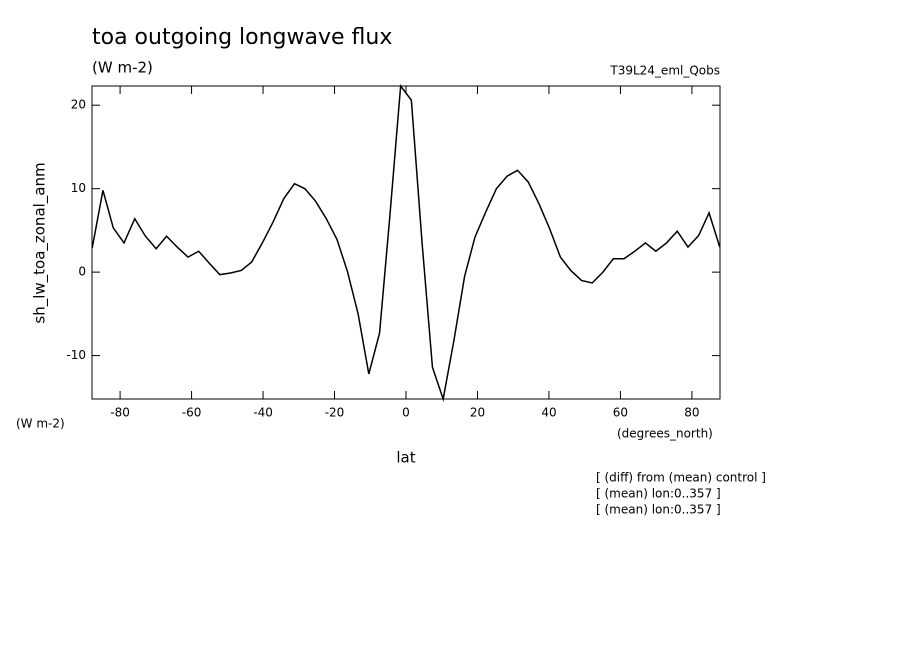 This screenshot has height=654, width=904. What do you see at coordinates (122, 68) in the screenshot?
I see `chart-subtitle: (W m-2)` at bounding box center [122, 68].